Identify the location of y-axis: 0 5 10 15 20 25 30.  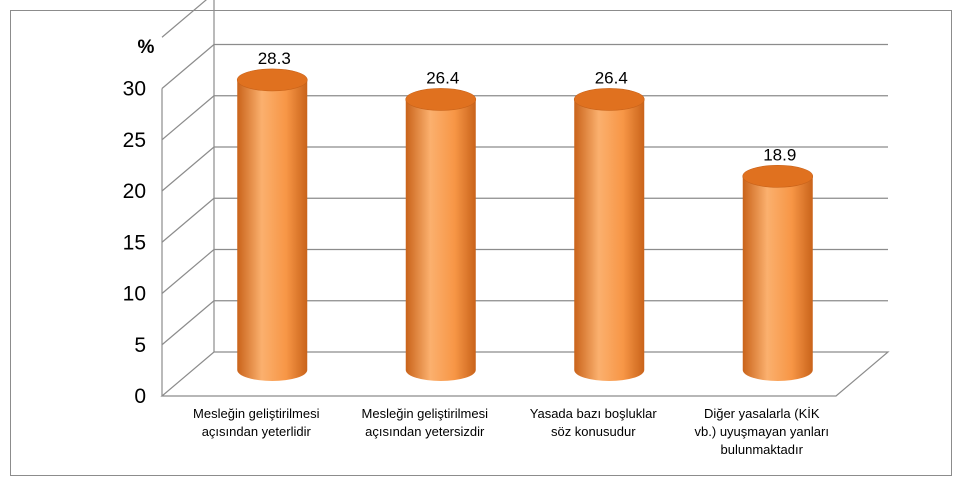
(143, 243).